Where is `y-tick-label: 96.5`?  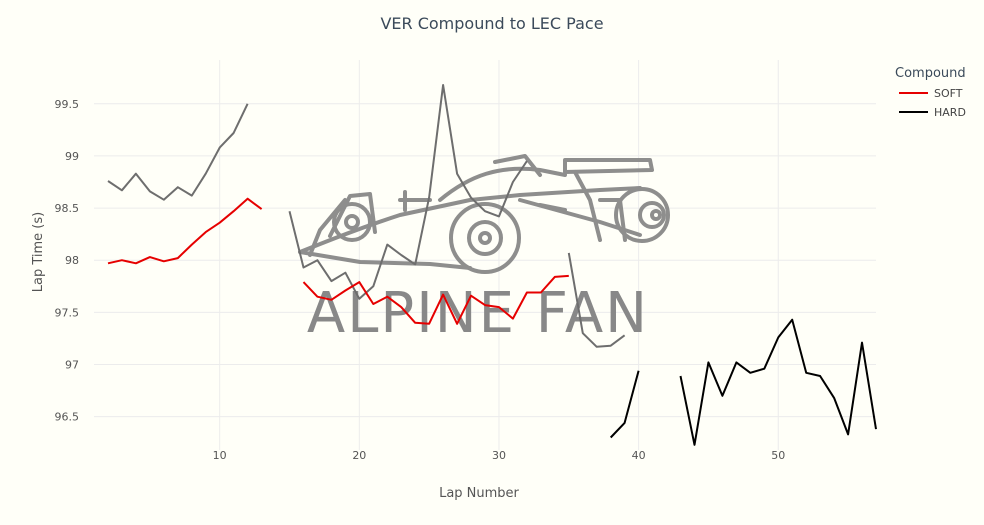 y-tick-label: 96.5 is located at coordinates (67, 417).